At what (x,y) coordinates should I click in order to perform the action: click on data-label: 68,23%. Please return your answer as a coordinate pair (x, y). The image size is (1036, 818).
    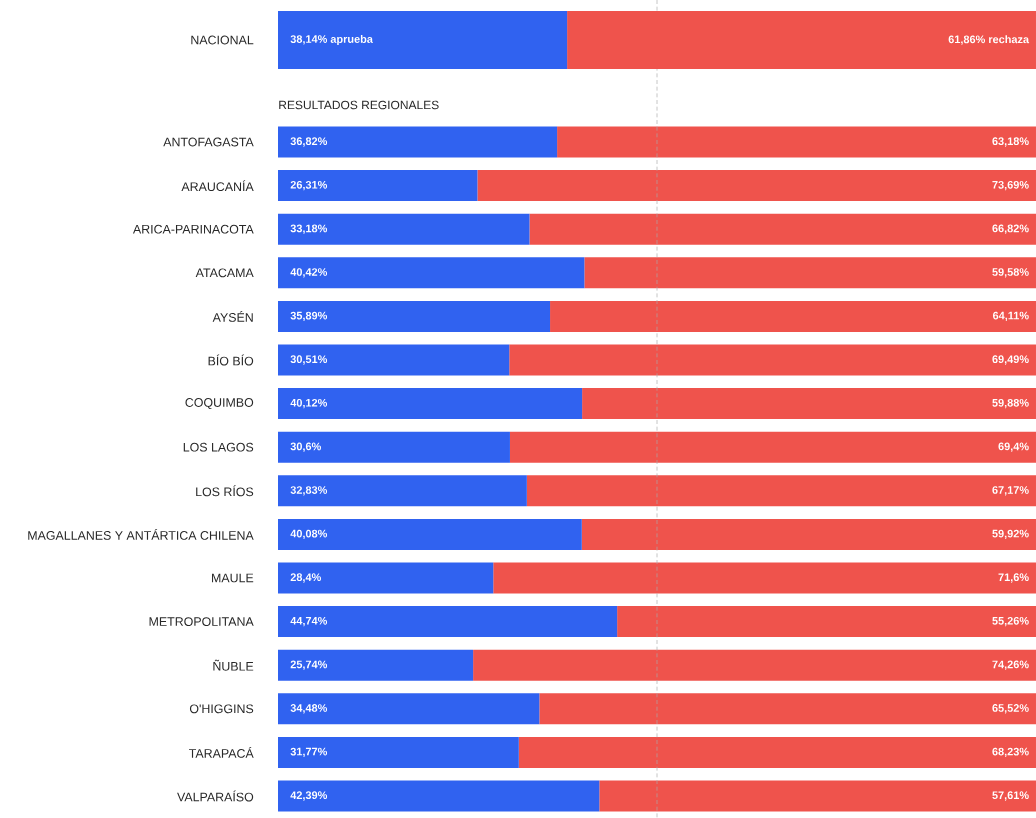
    Looking at the image, I should click on (1010, 752).